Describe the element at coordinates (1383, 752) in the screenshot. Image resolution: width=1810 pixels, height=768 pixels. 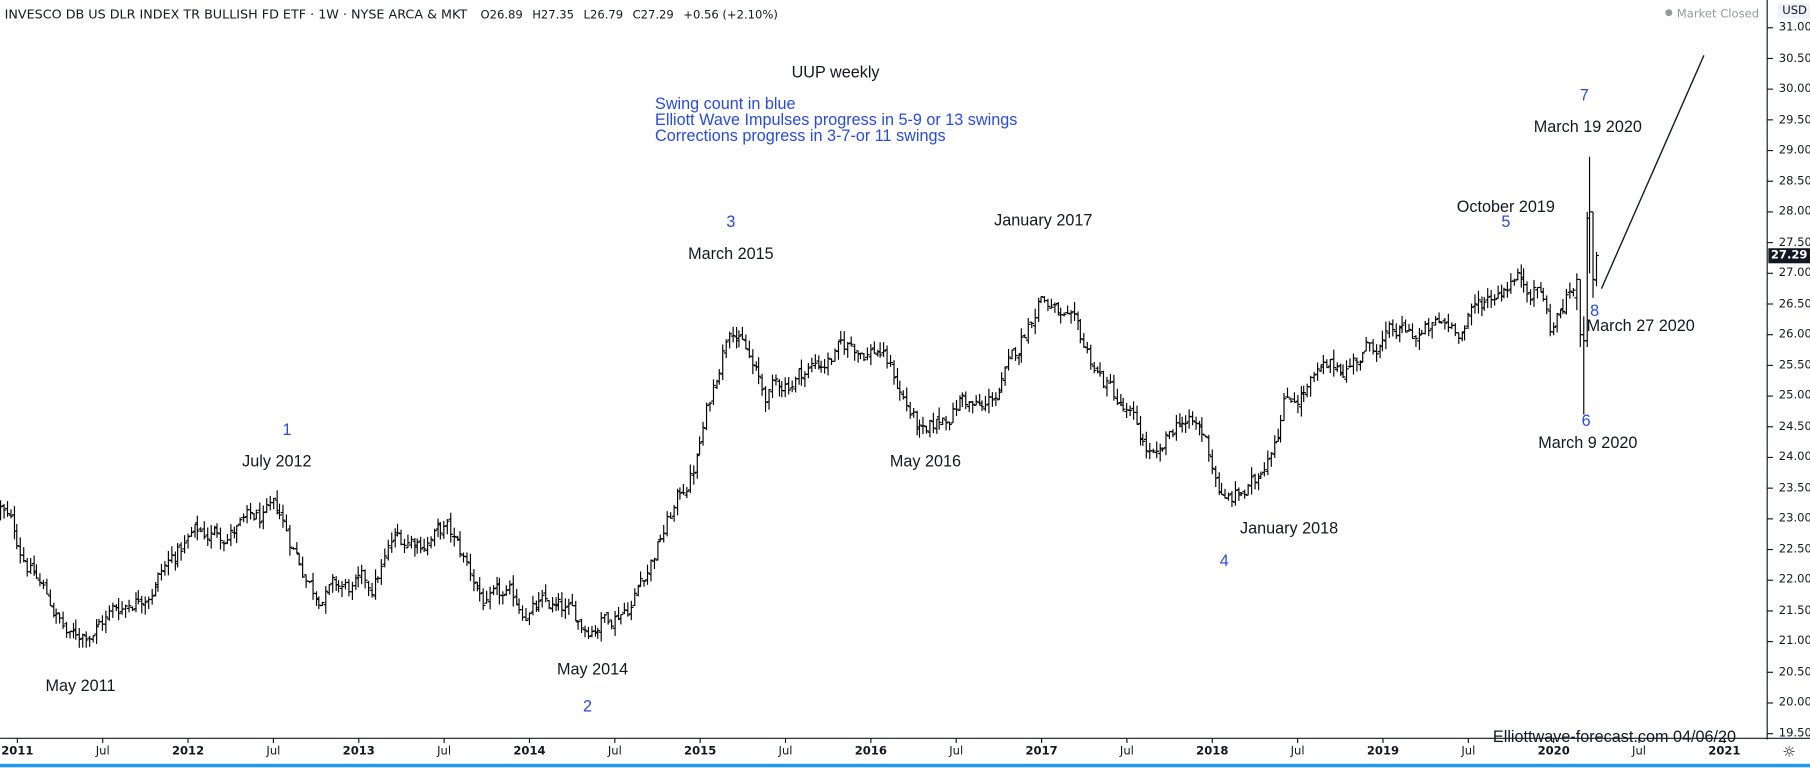
I see `time-tick-label: 2019` at that location.